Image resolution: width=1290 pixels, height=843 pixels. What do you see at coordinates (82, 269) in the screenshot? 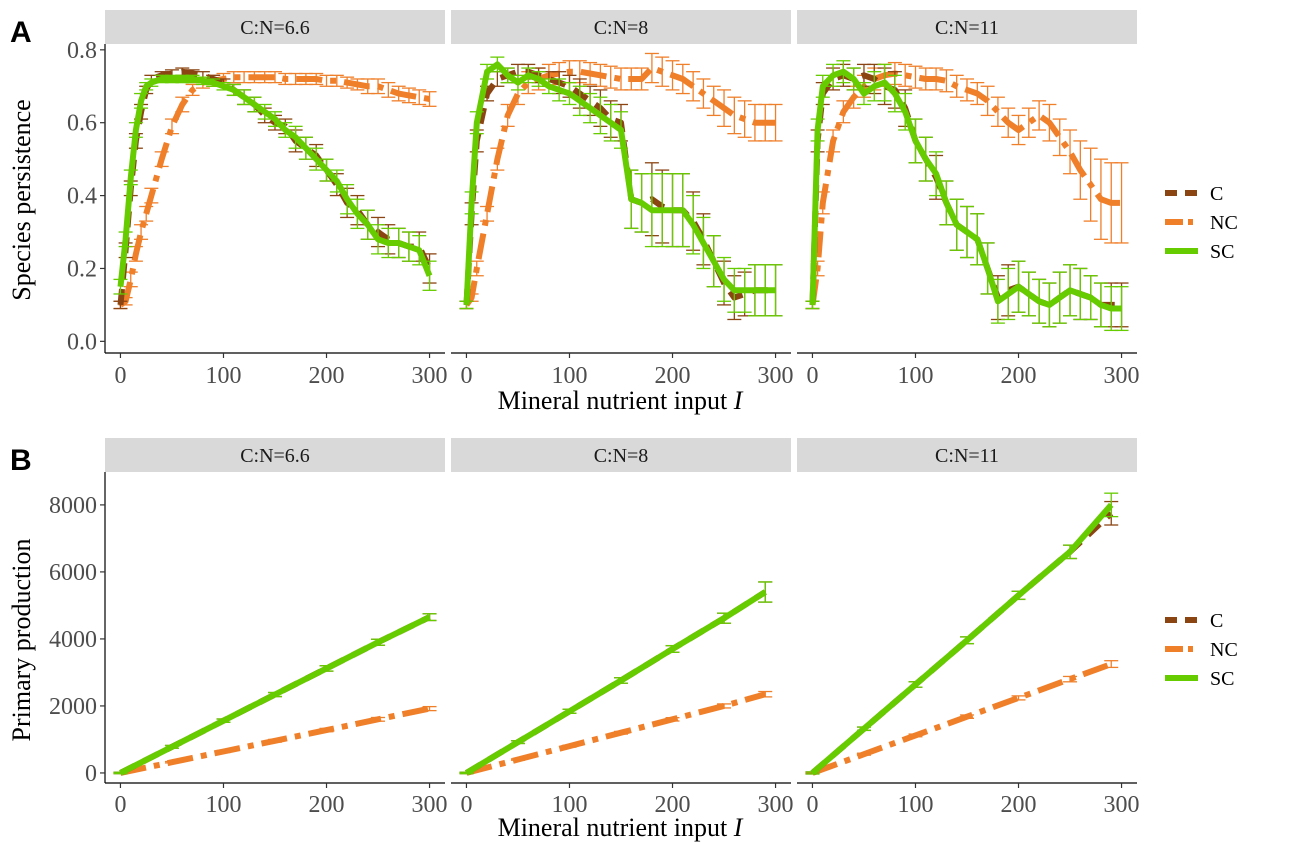
I see `y-tick-label: 0.2` at bounding box center [82, 269].